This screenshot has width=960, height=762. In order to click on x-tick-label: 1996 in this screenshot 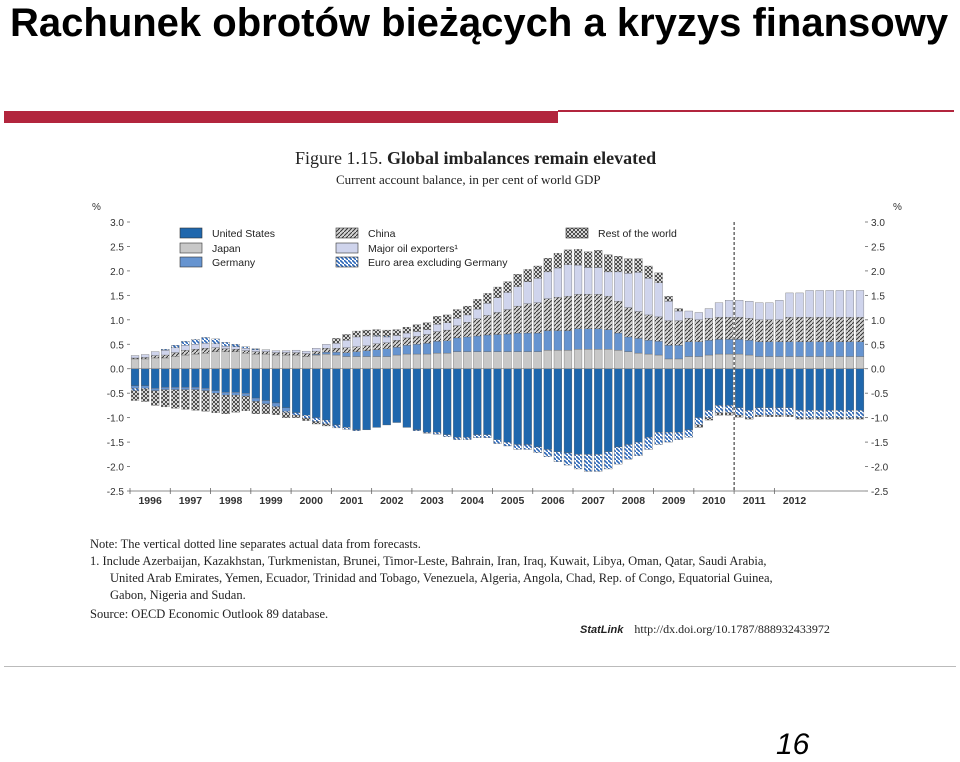, I will do `click(150, 501)`.